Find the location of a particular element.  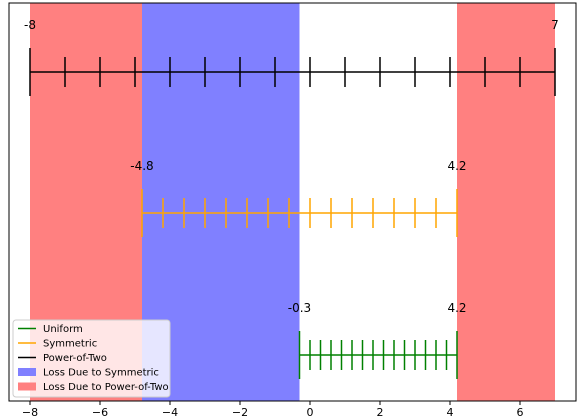

x-tick-label: −8 is located at coordinates (30, 412).